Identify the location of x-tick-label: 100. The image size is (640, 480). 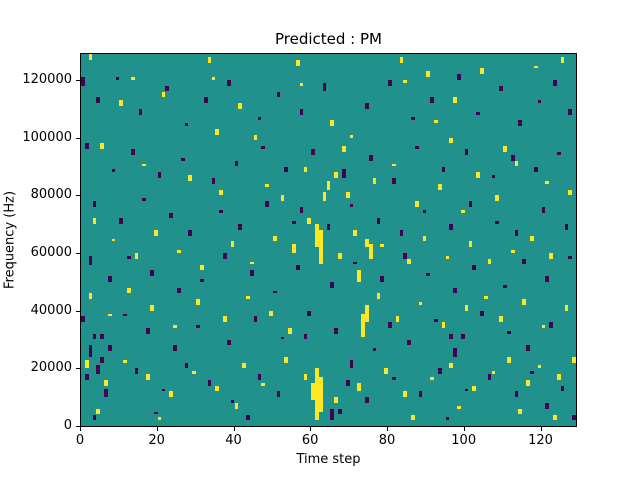
(464, 440).